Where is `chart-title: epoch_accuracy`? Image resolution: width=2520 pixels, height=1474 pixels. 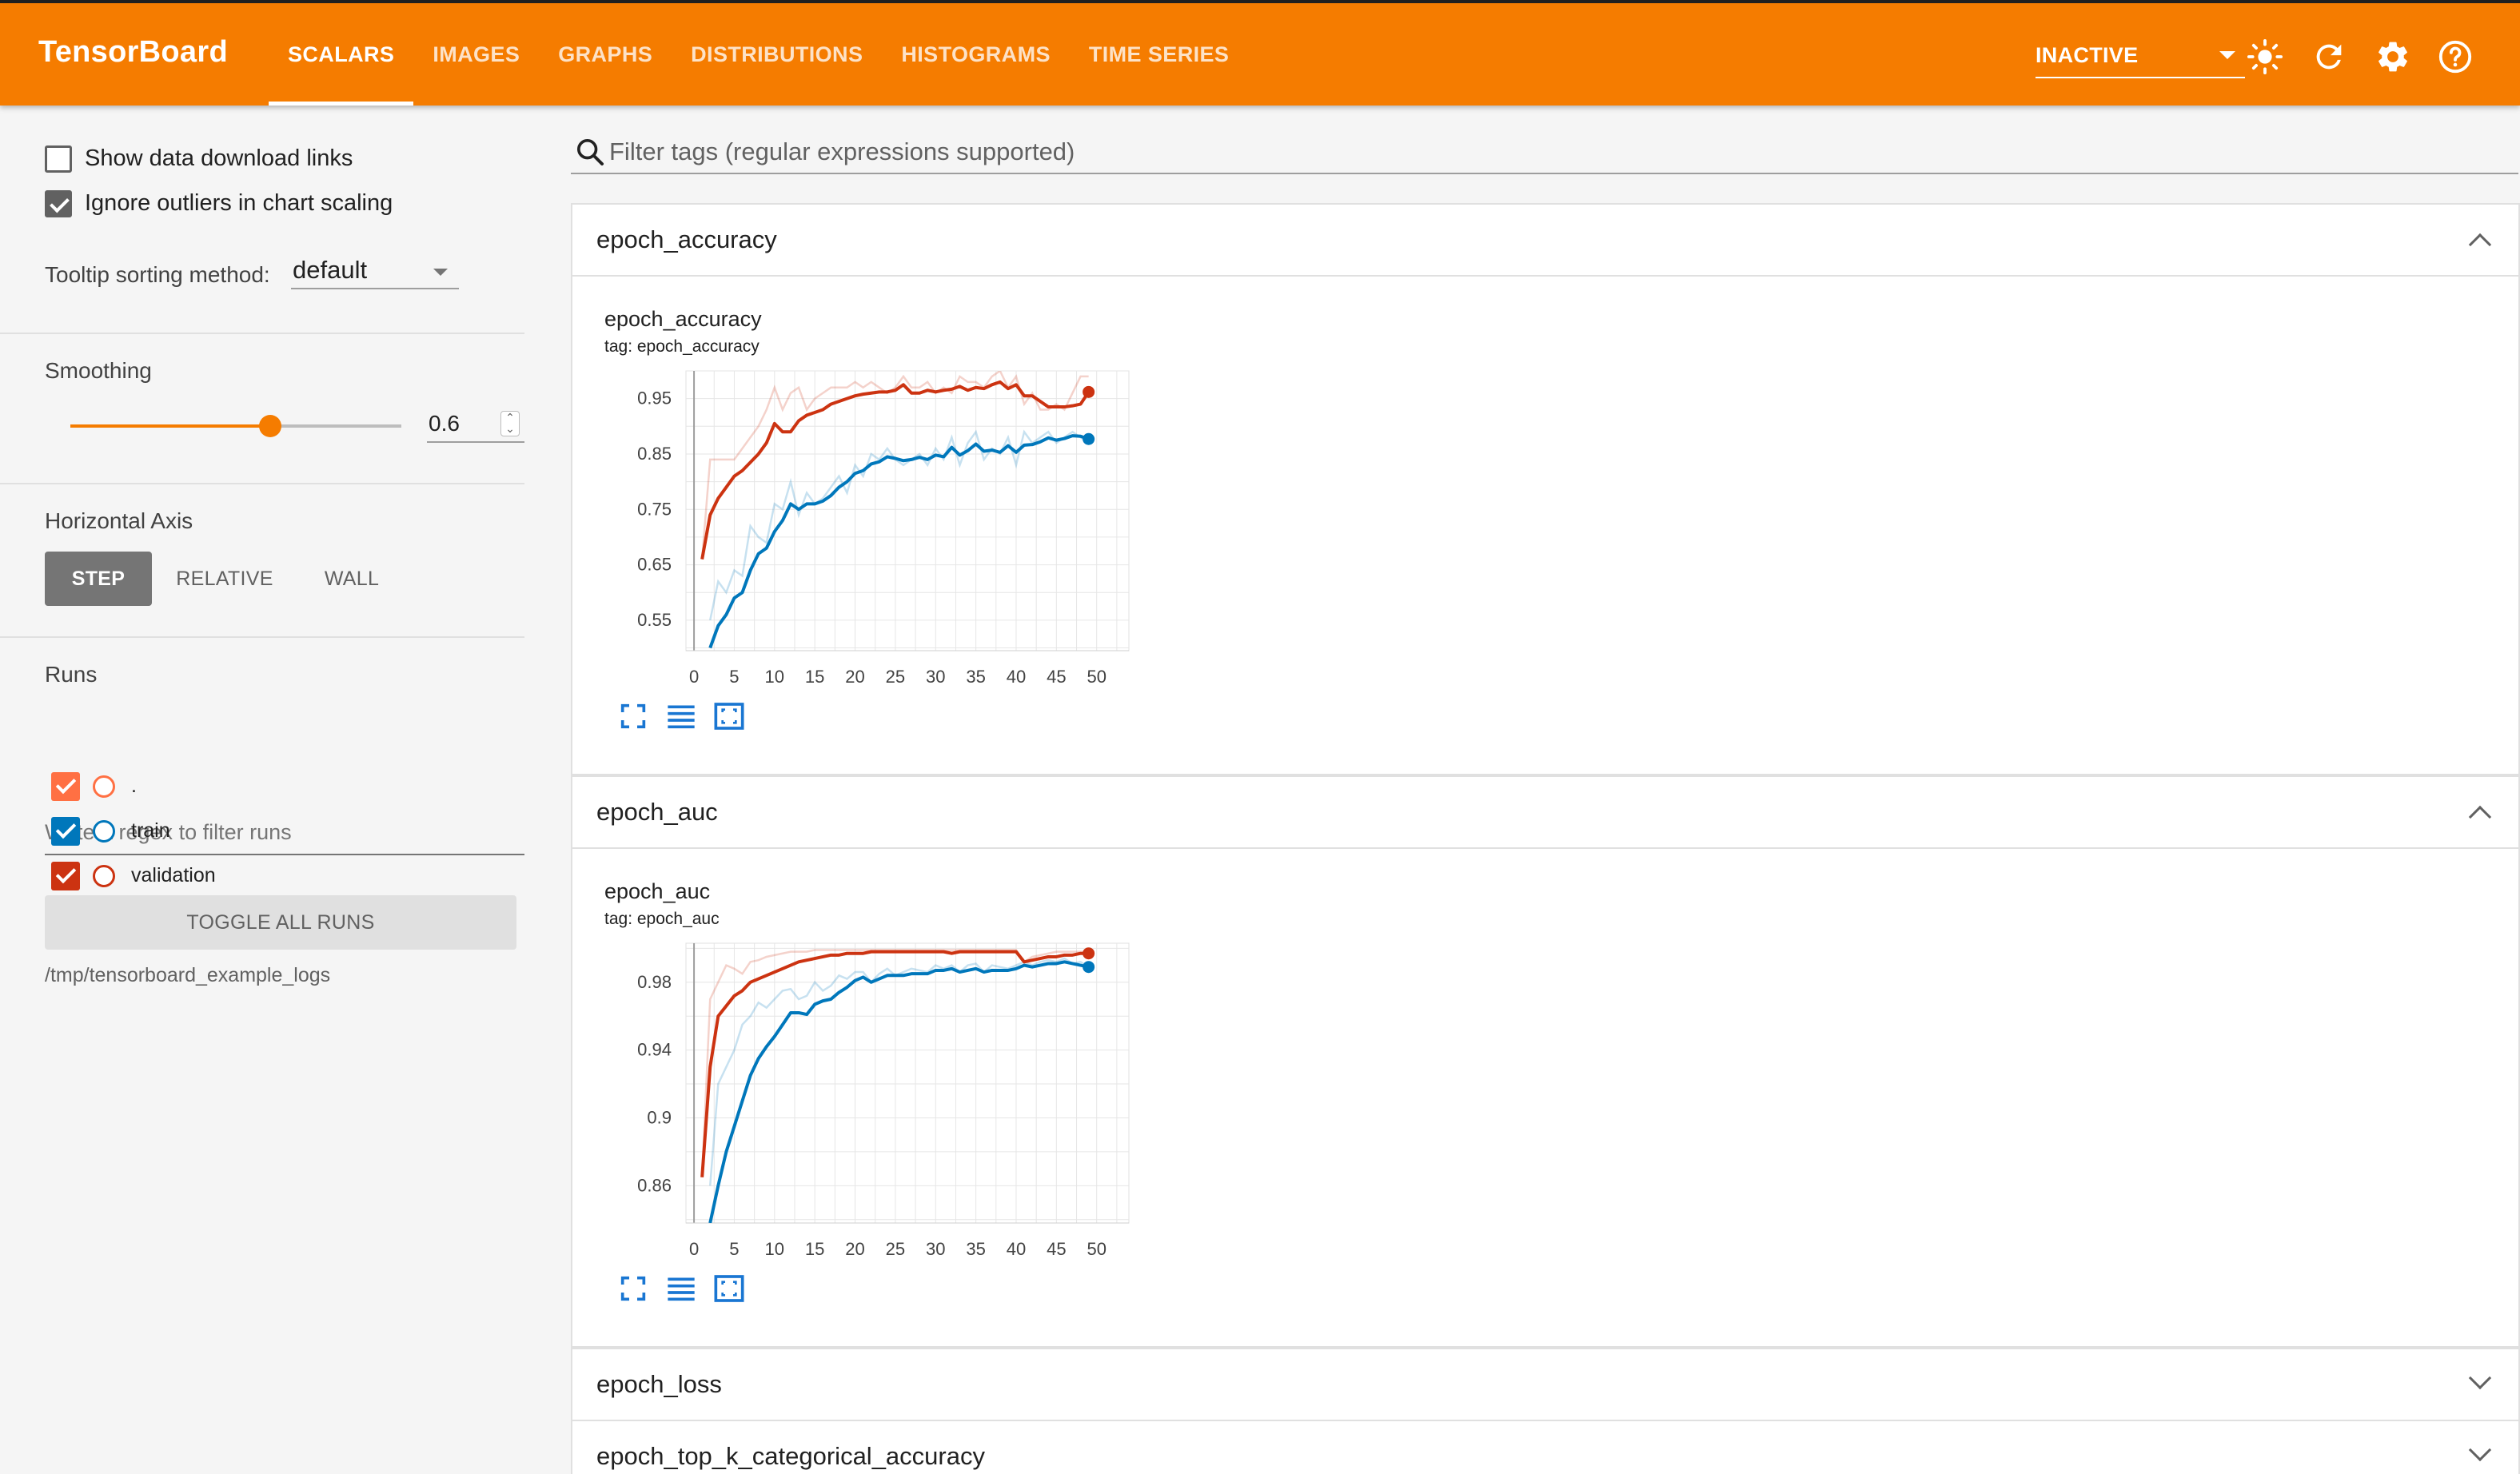 chart-title: epoch_accuracy is located at coordinates (683, 319).